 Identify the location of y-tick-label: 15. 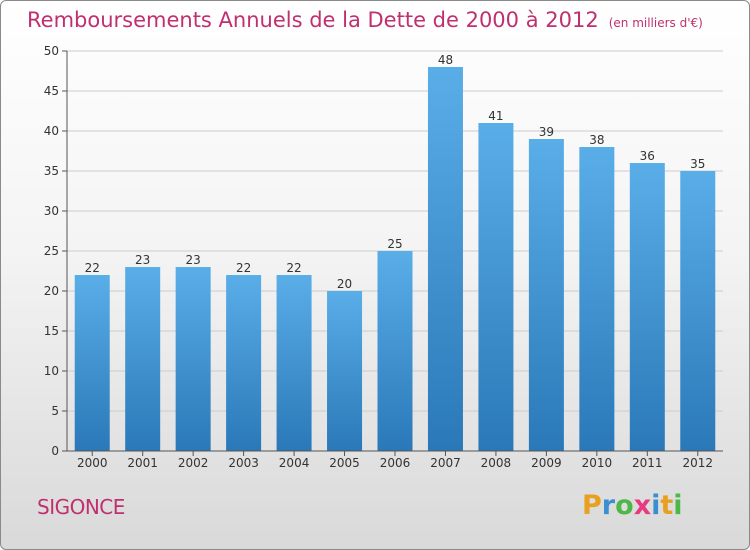
(51, 331).